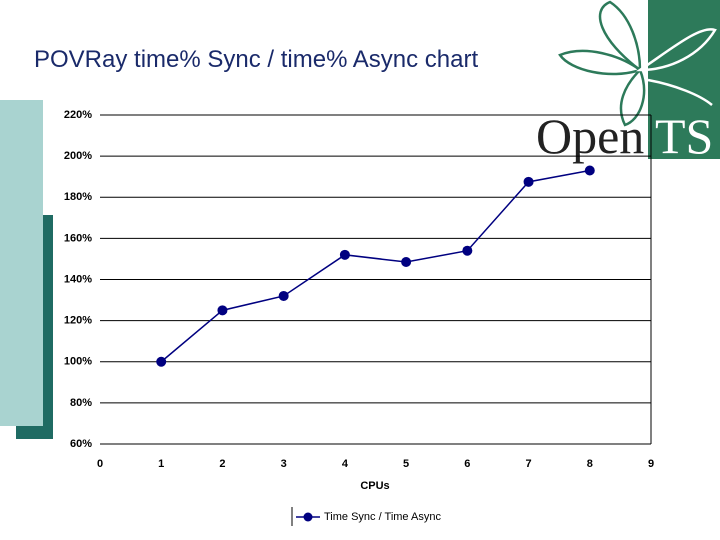 The width and height of the screenshot is (720, 540). What do you see at coordinates (374, 486) in the screenshot?
I see `x-axis-title: CPUs` at bounding box center [374, 486].